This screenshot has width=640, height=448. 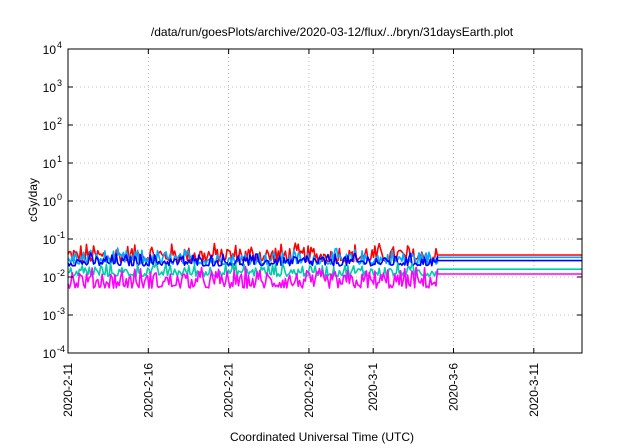 I want to click on x-tick-label: 2020-2-16, so click(x=148, y=390).